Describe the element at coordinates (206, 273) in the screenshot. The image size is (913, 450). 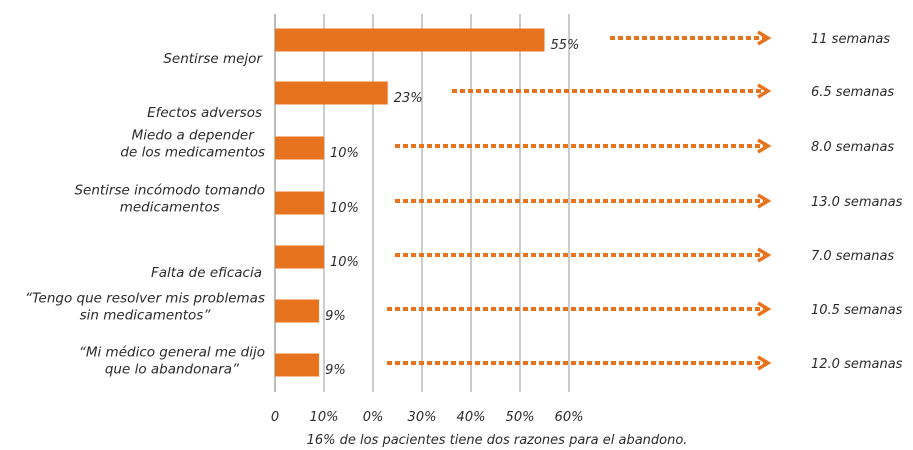
I see `category-label: Falta de eficacia` at that location.